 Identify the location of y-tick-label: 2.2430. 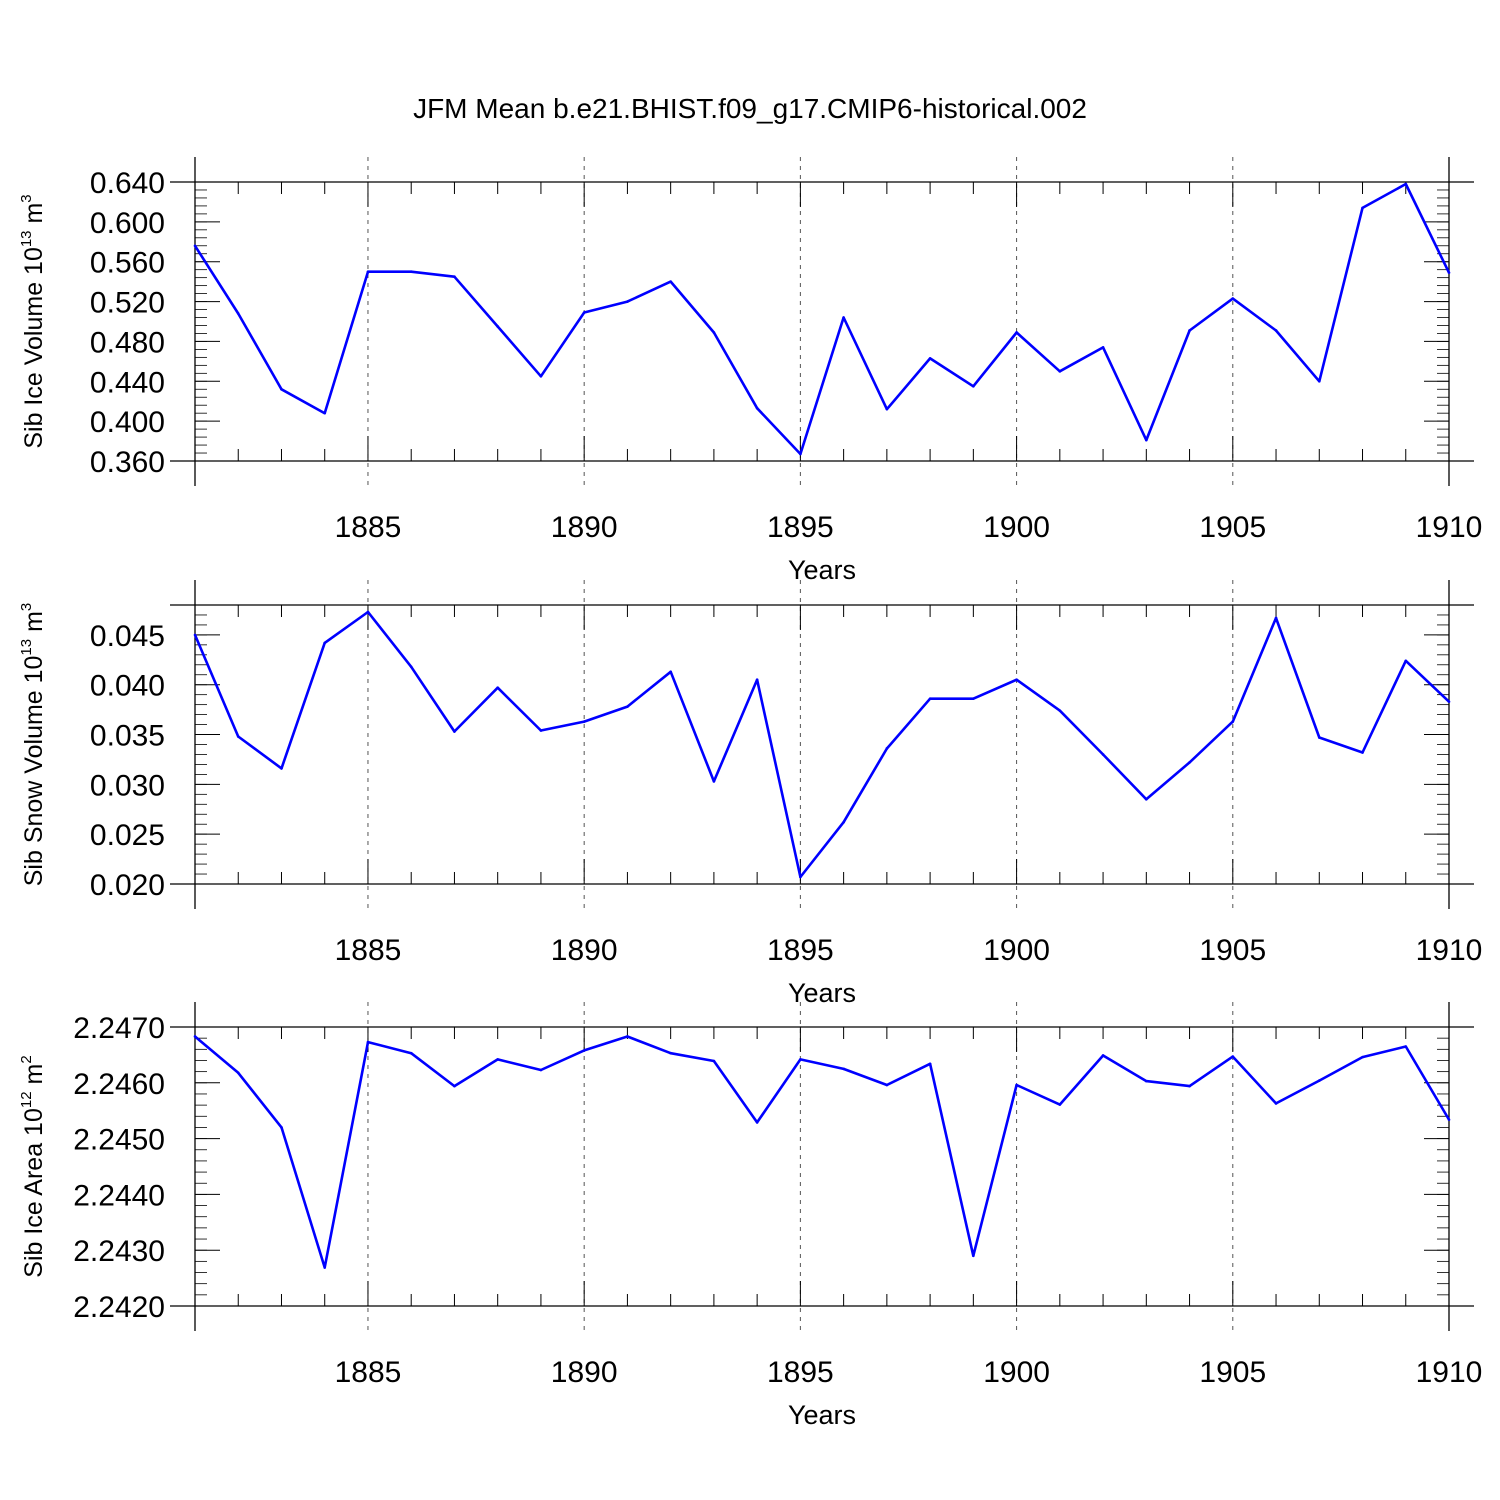
(119, 1251).